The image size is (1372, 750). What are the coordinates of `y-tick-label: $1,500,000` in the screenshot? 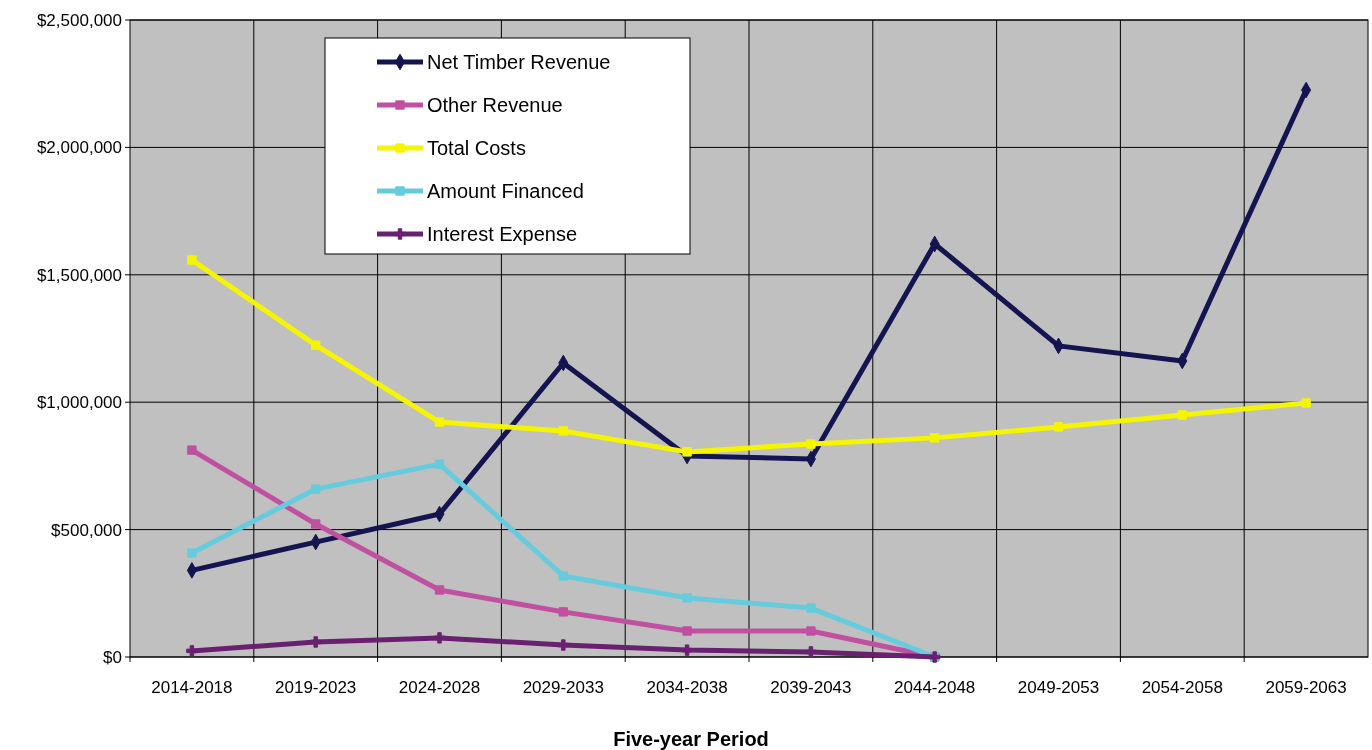 It's located at (79, 275).